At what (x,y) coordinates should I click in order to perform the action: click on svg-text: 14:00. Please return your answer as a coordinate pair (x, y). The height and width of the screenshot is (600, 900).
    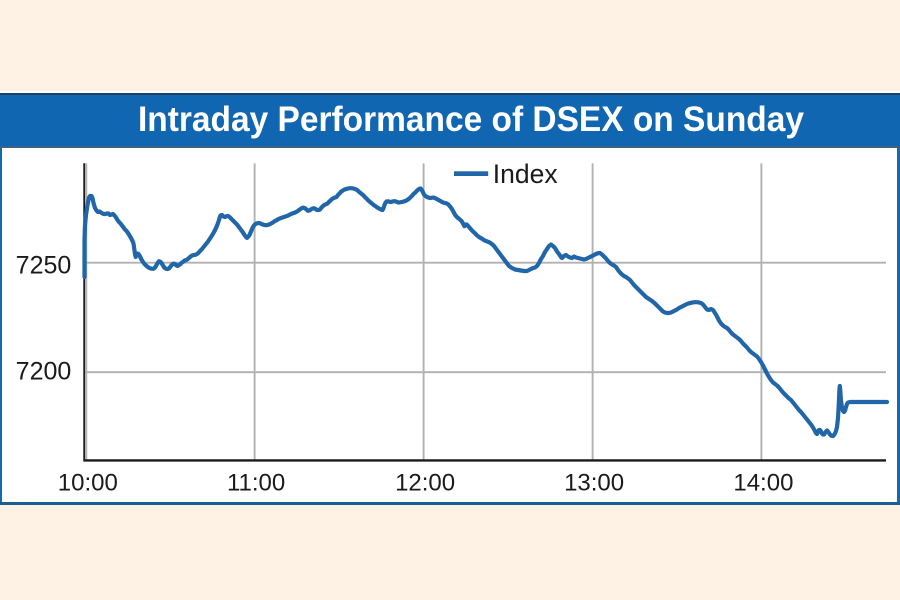
    Looking at the image, I should click on (763, 482).